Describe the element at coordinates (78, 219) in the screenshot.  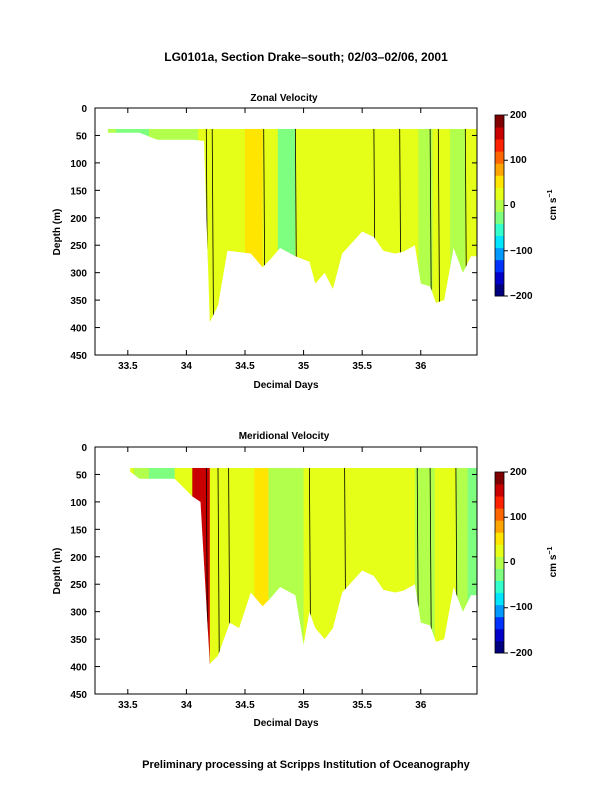
I see `zonal-y-tick-label: 200` at that location.